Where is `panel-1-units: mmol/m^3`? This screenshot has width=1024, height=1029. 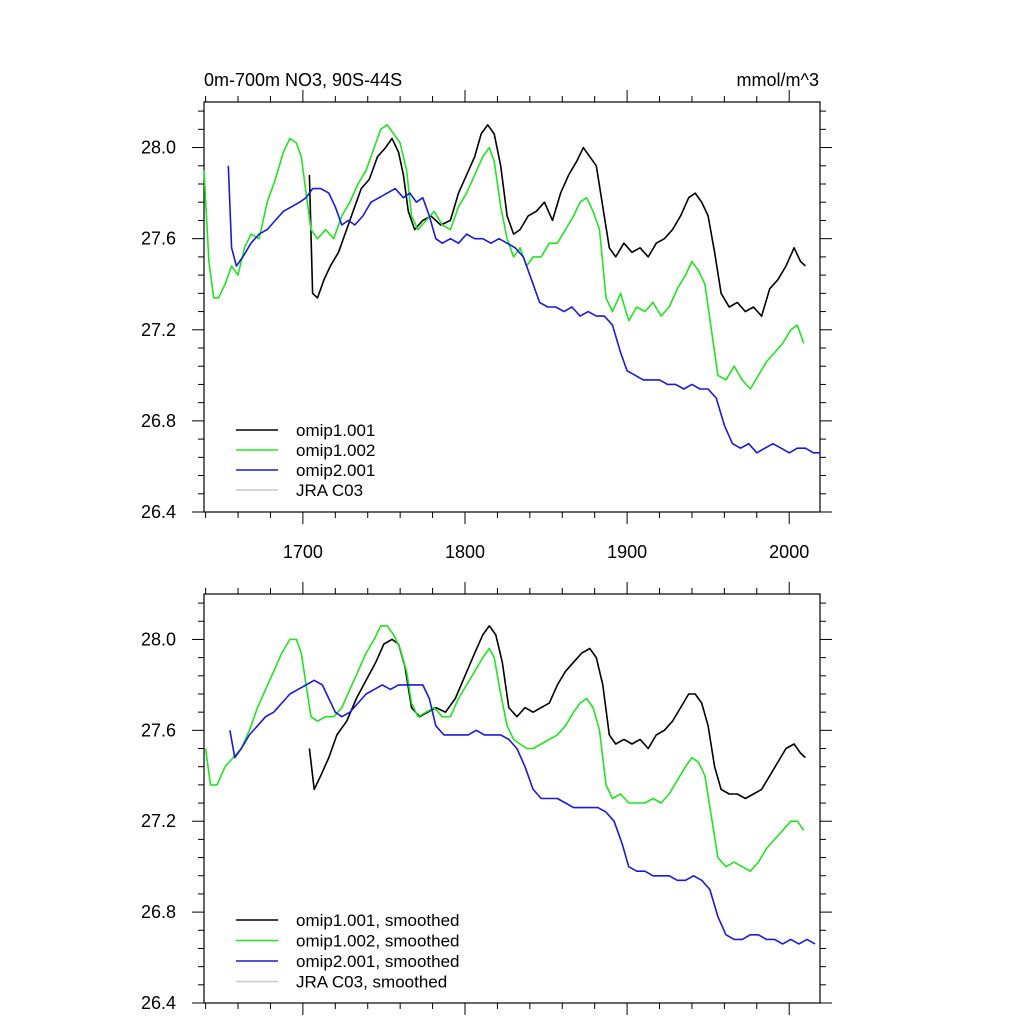 panel-1-units: mmol/m^3 is located at coordinates (778, 80).